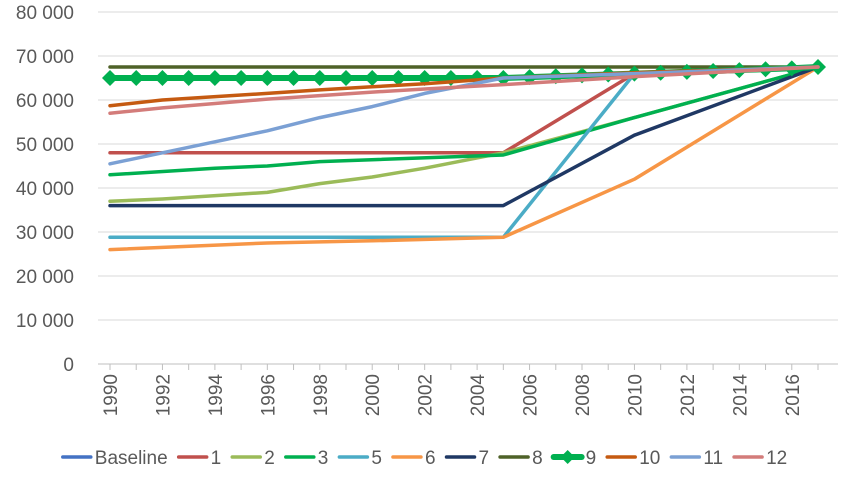  What do you see at coordinates (45, 145) in the screenshot?
I see `y-tick-label: 50 000` at bounding box center [45, 145].